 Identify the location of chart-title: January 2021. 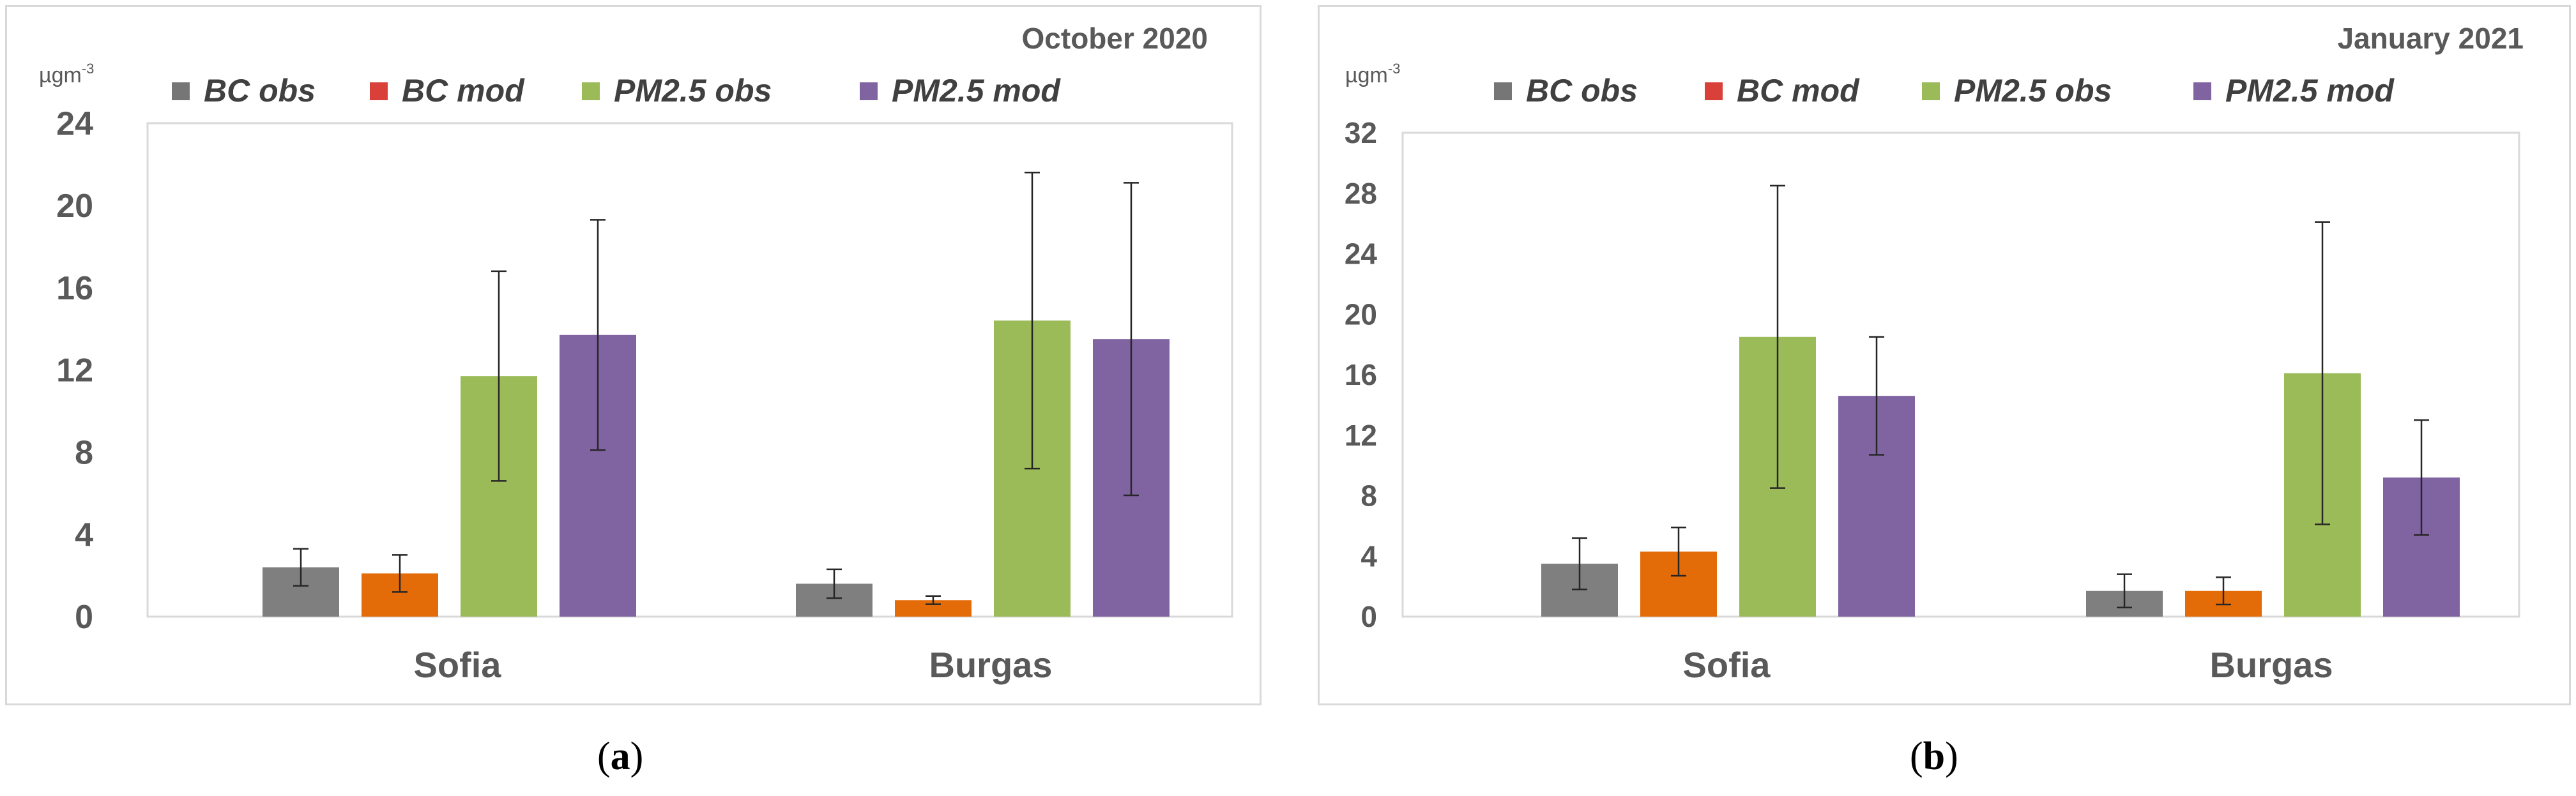
(2430, 38).